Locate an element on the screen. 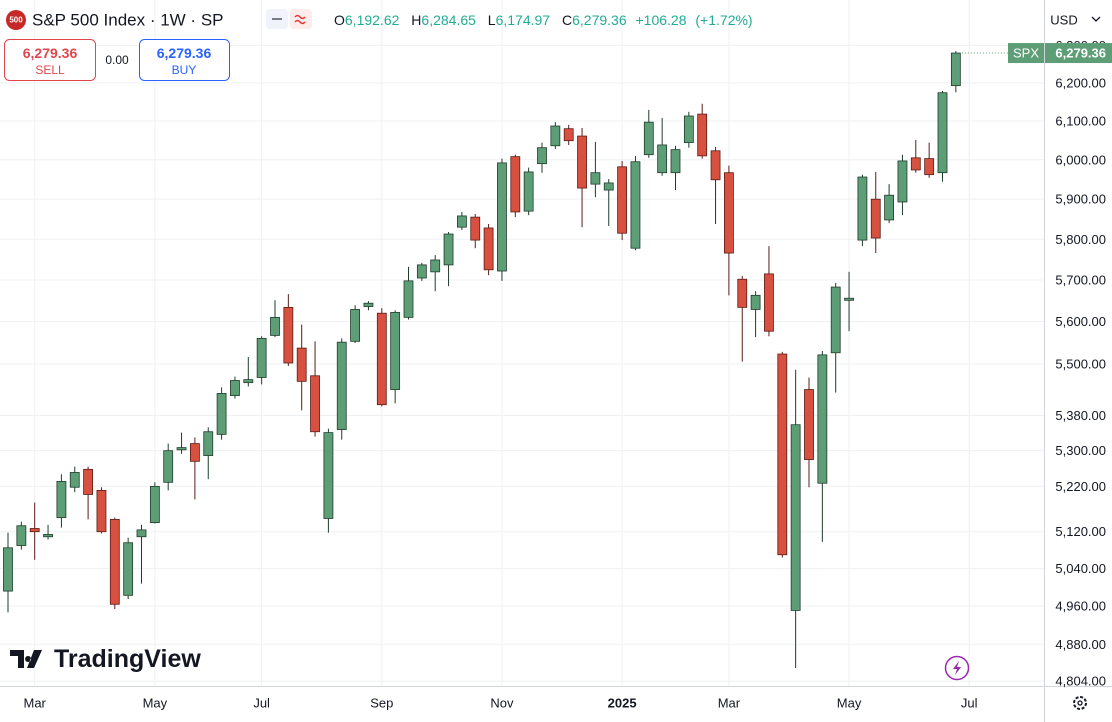  x-tick-label: 2025 is located at coordinates (622, 703).